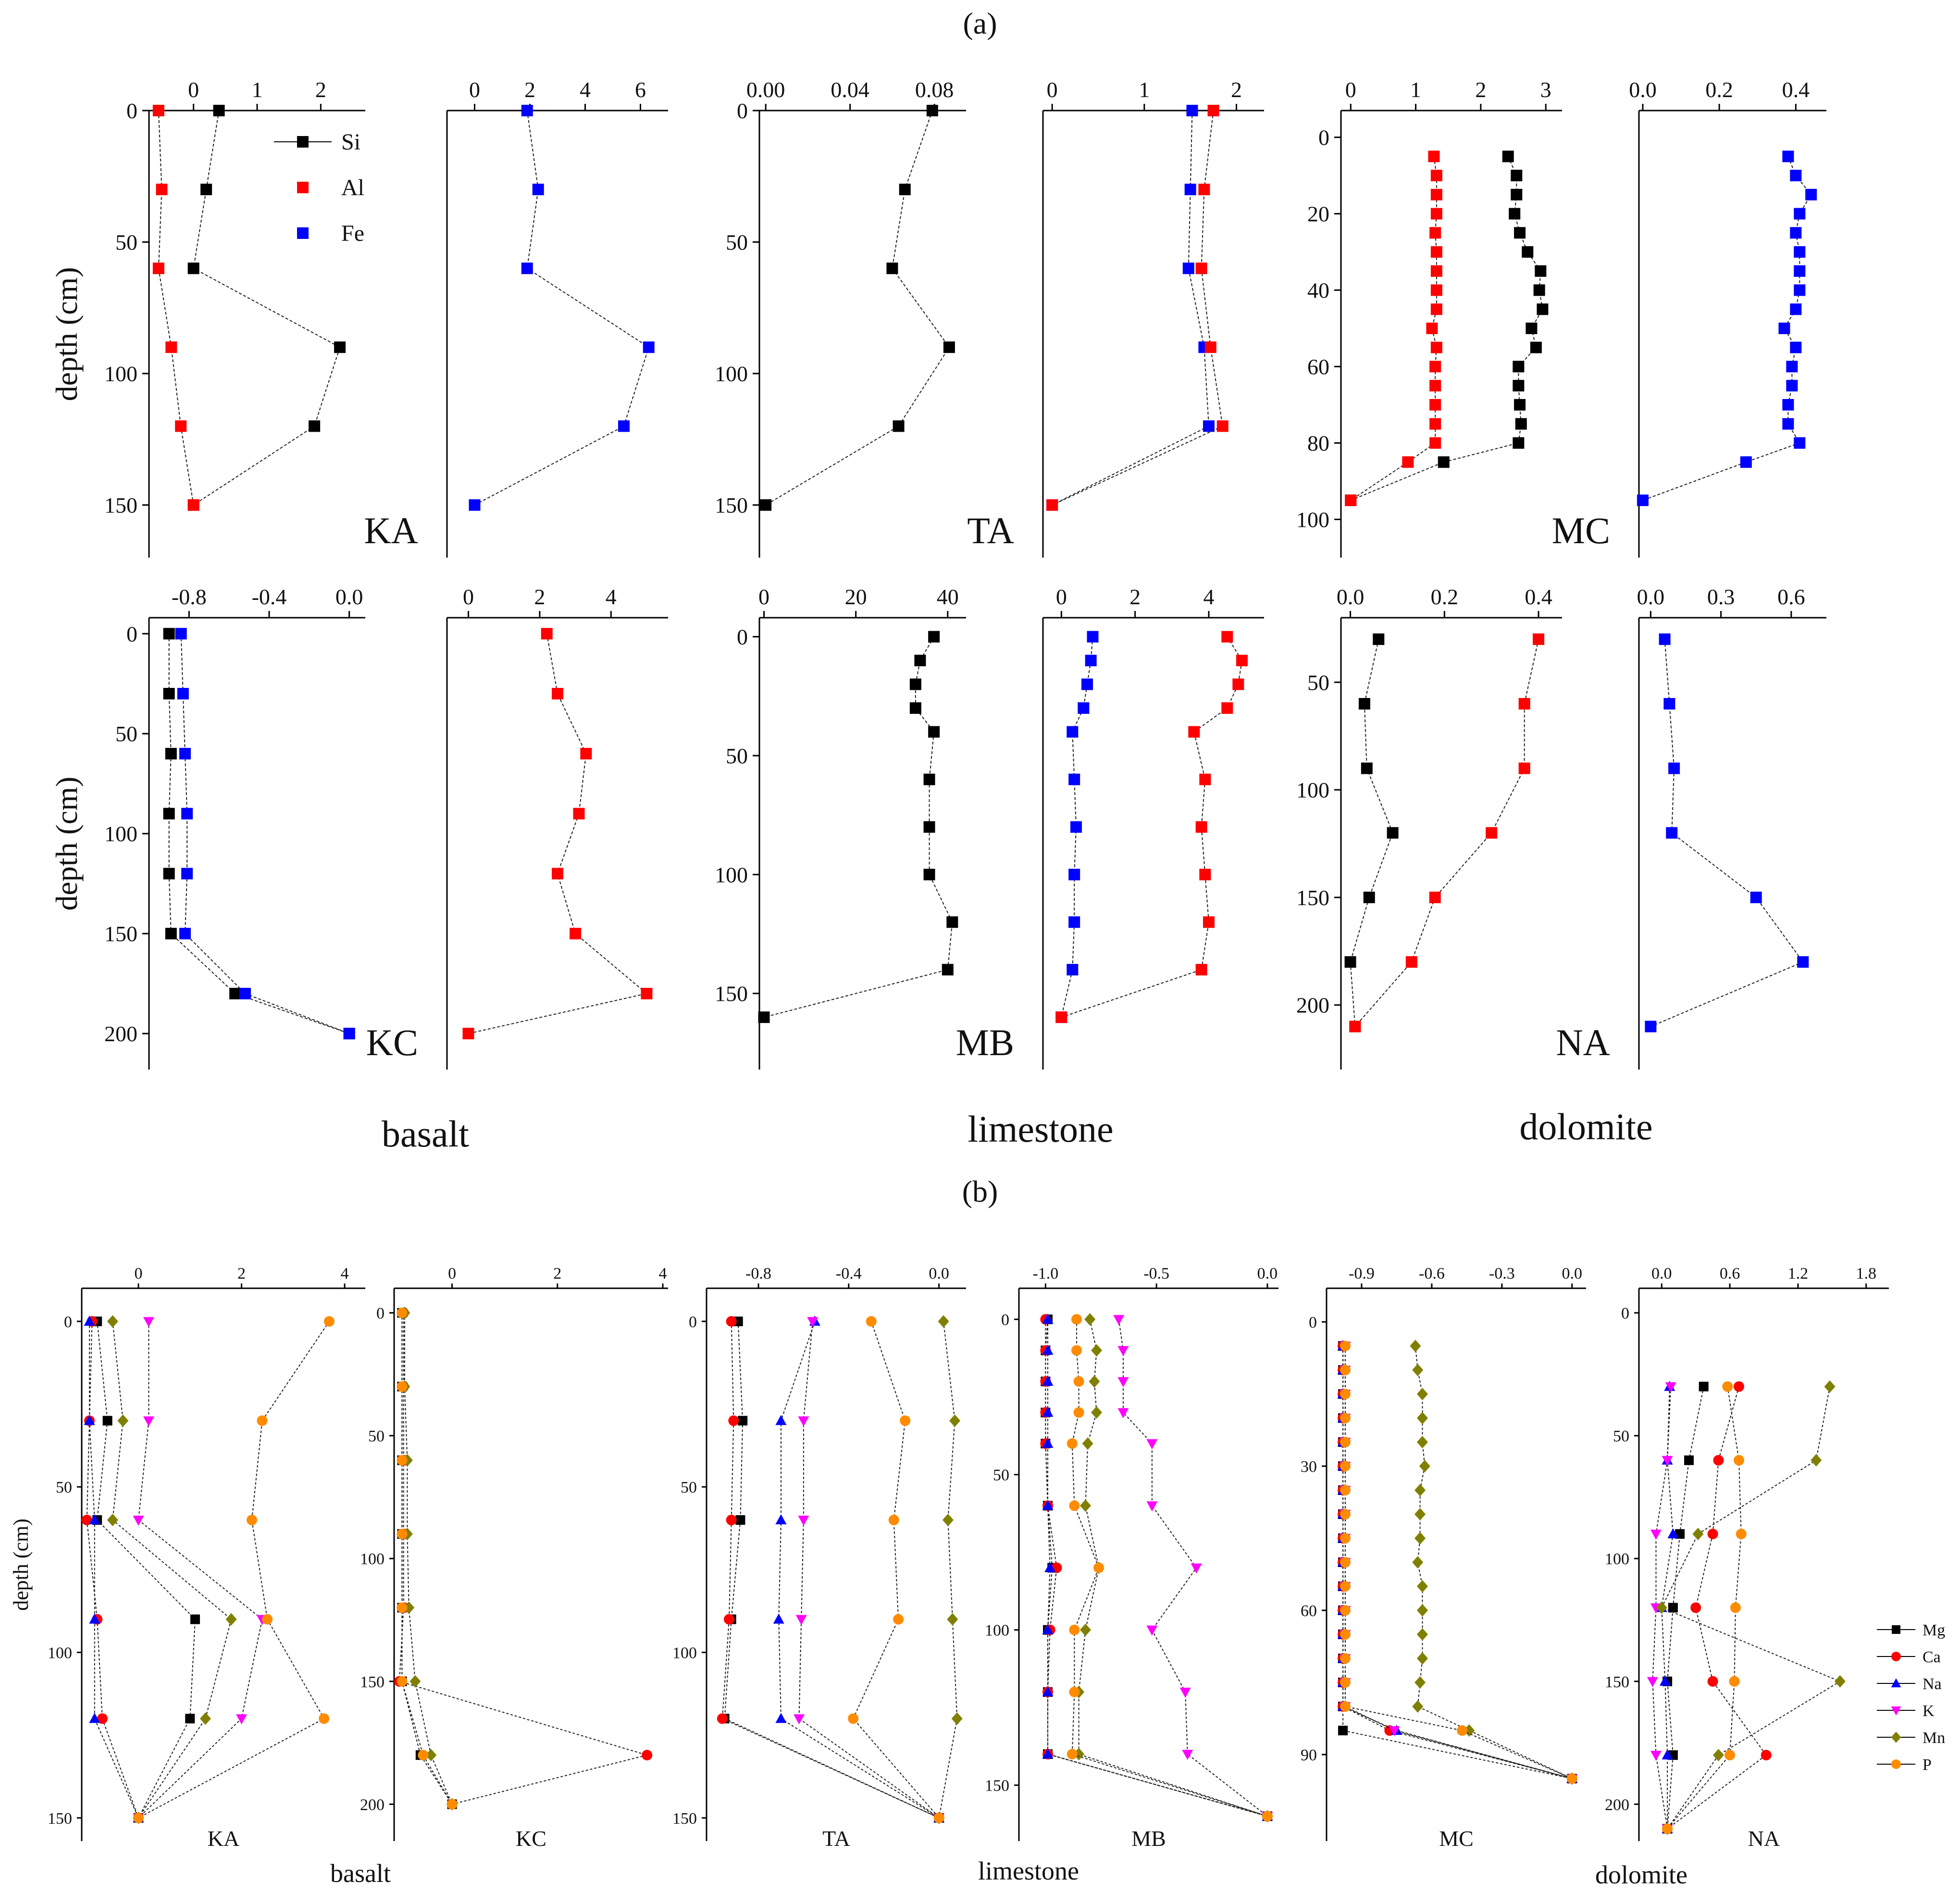  Describe the element at coordinates (1429, 827) in the screenshot. I see `chart-a-NA-left: 0.0 0.2 0.4 50 100 150 200` at that location.